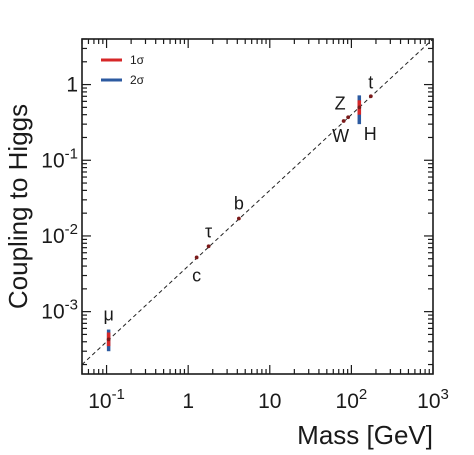 Image resolution: width=474 pixels, height=455 pixels. Describe the element at coordinates (343, 121) in the screenshot. I see `data-point-w` at that location.